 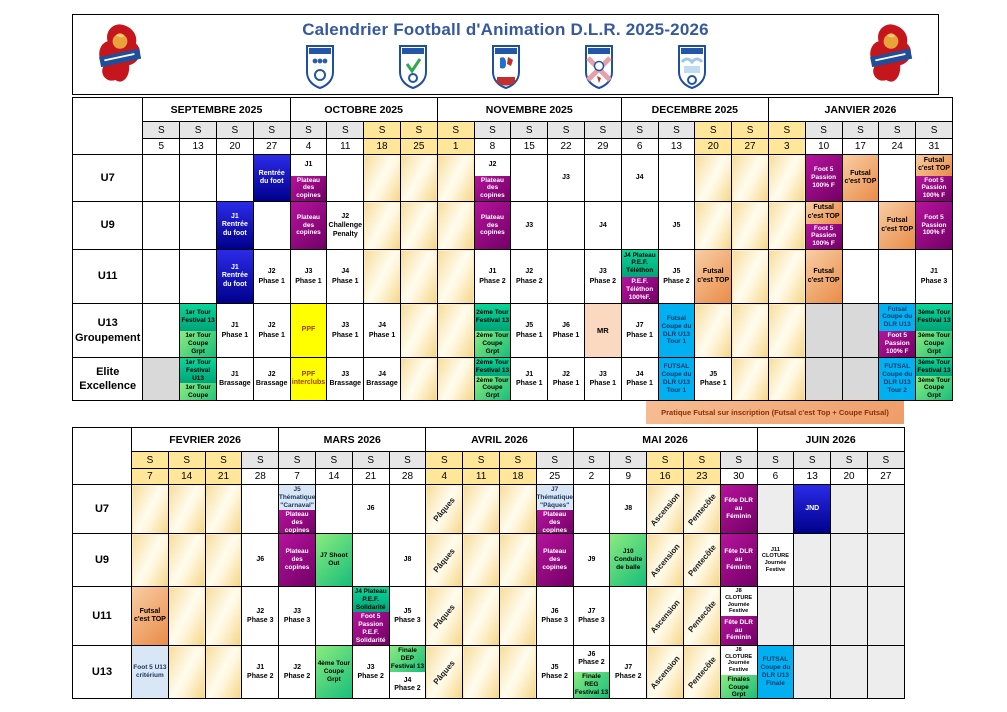 I want to click on calendar-cell: J2 Phase 3, so click(x=260, y=616).